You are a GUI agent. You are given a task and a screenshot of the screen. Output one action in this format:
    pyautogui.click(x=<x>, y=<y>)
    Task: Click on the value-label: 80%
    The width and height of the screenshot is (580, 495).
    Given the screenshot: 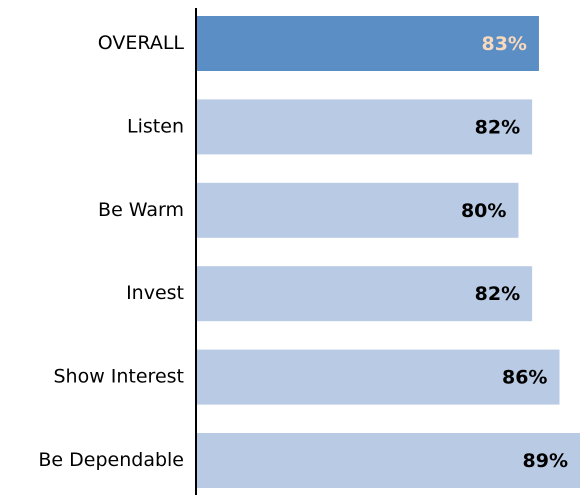 What is the action you would take?
    pyautogui.click(x=483, y=211)
    